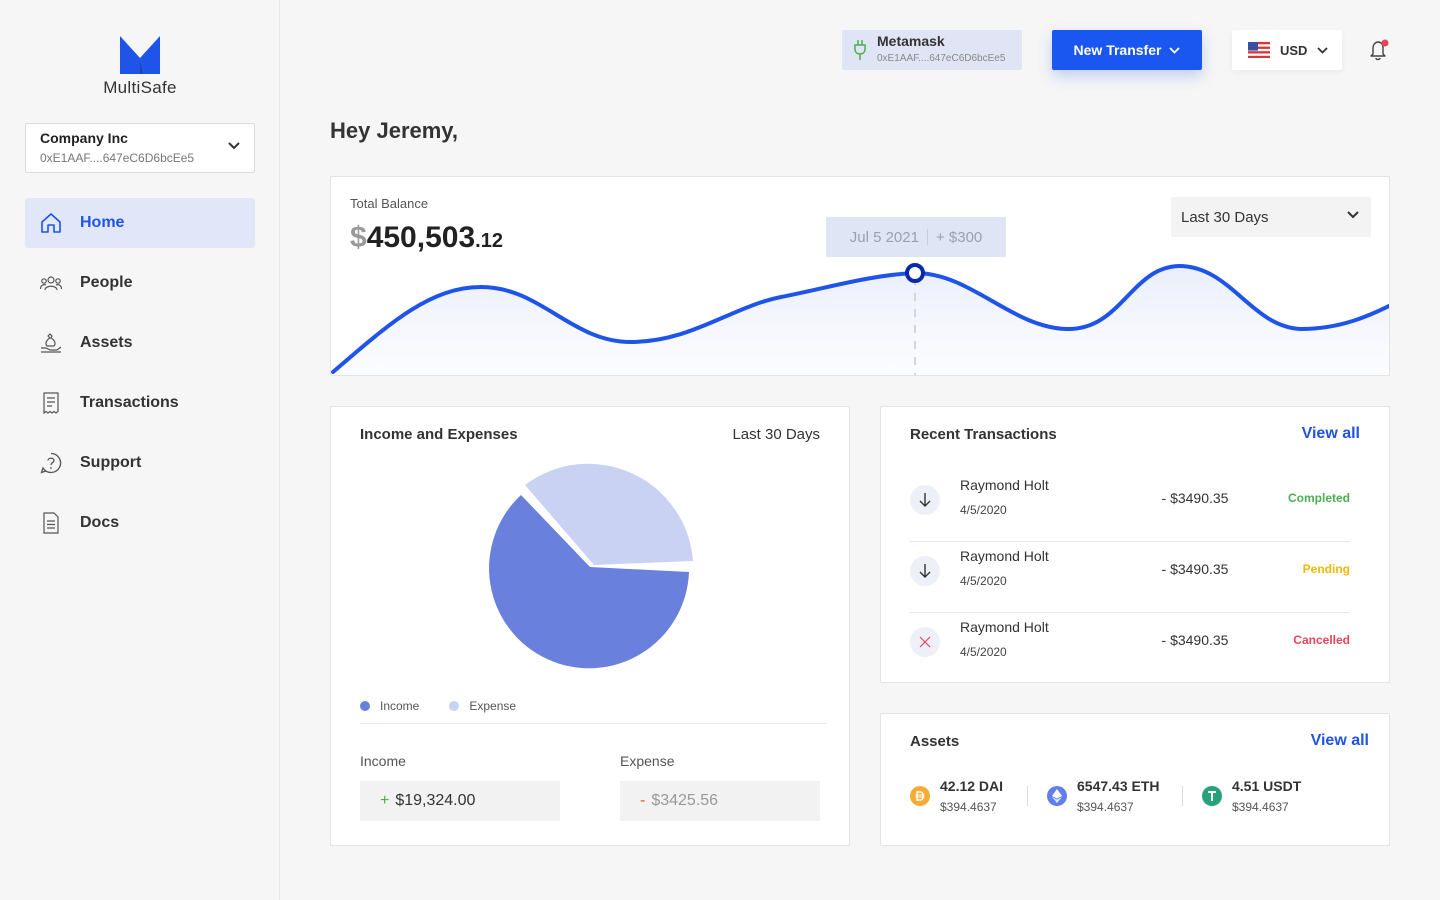 Image resolution: width=1440 pixels, height=900 pixels. I want to click on income-value: $19,324.00, so click(435, 800).